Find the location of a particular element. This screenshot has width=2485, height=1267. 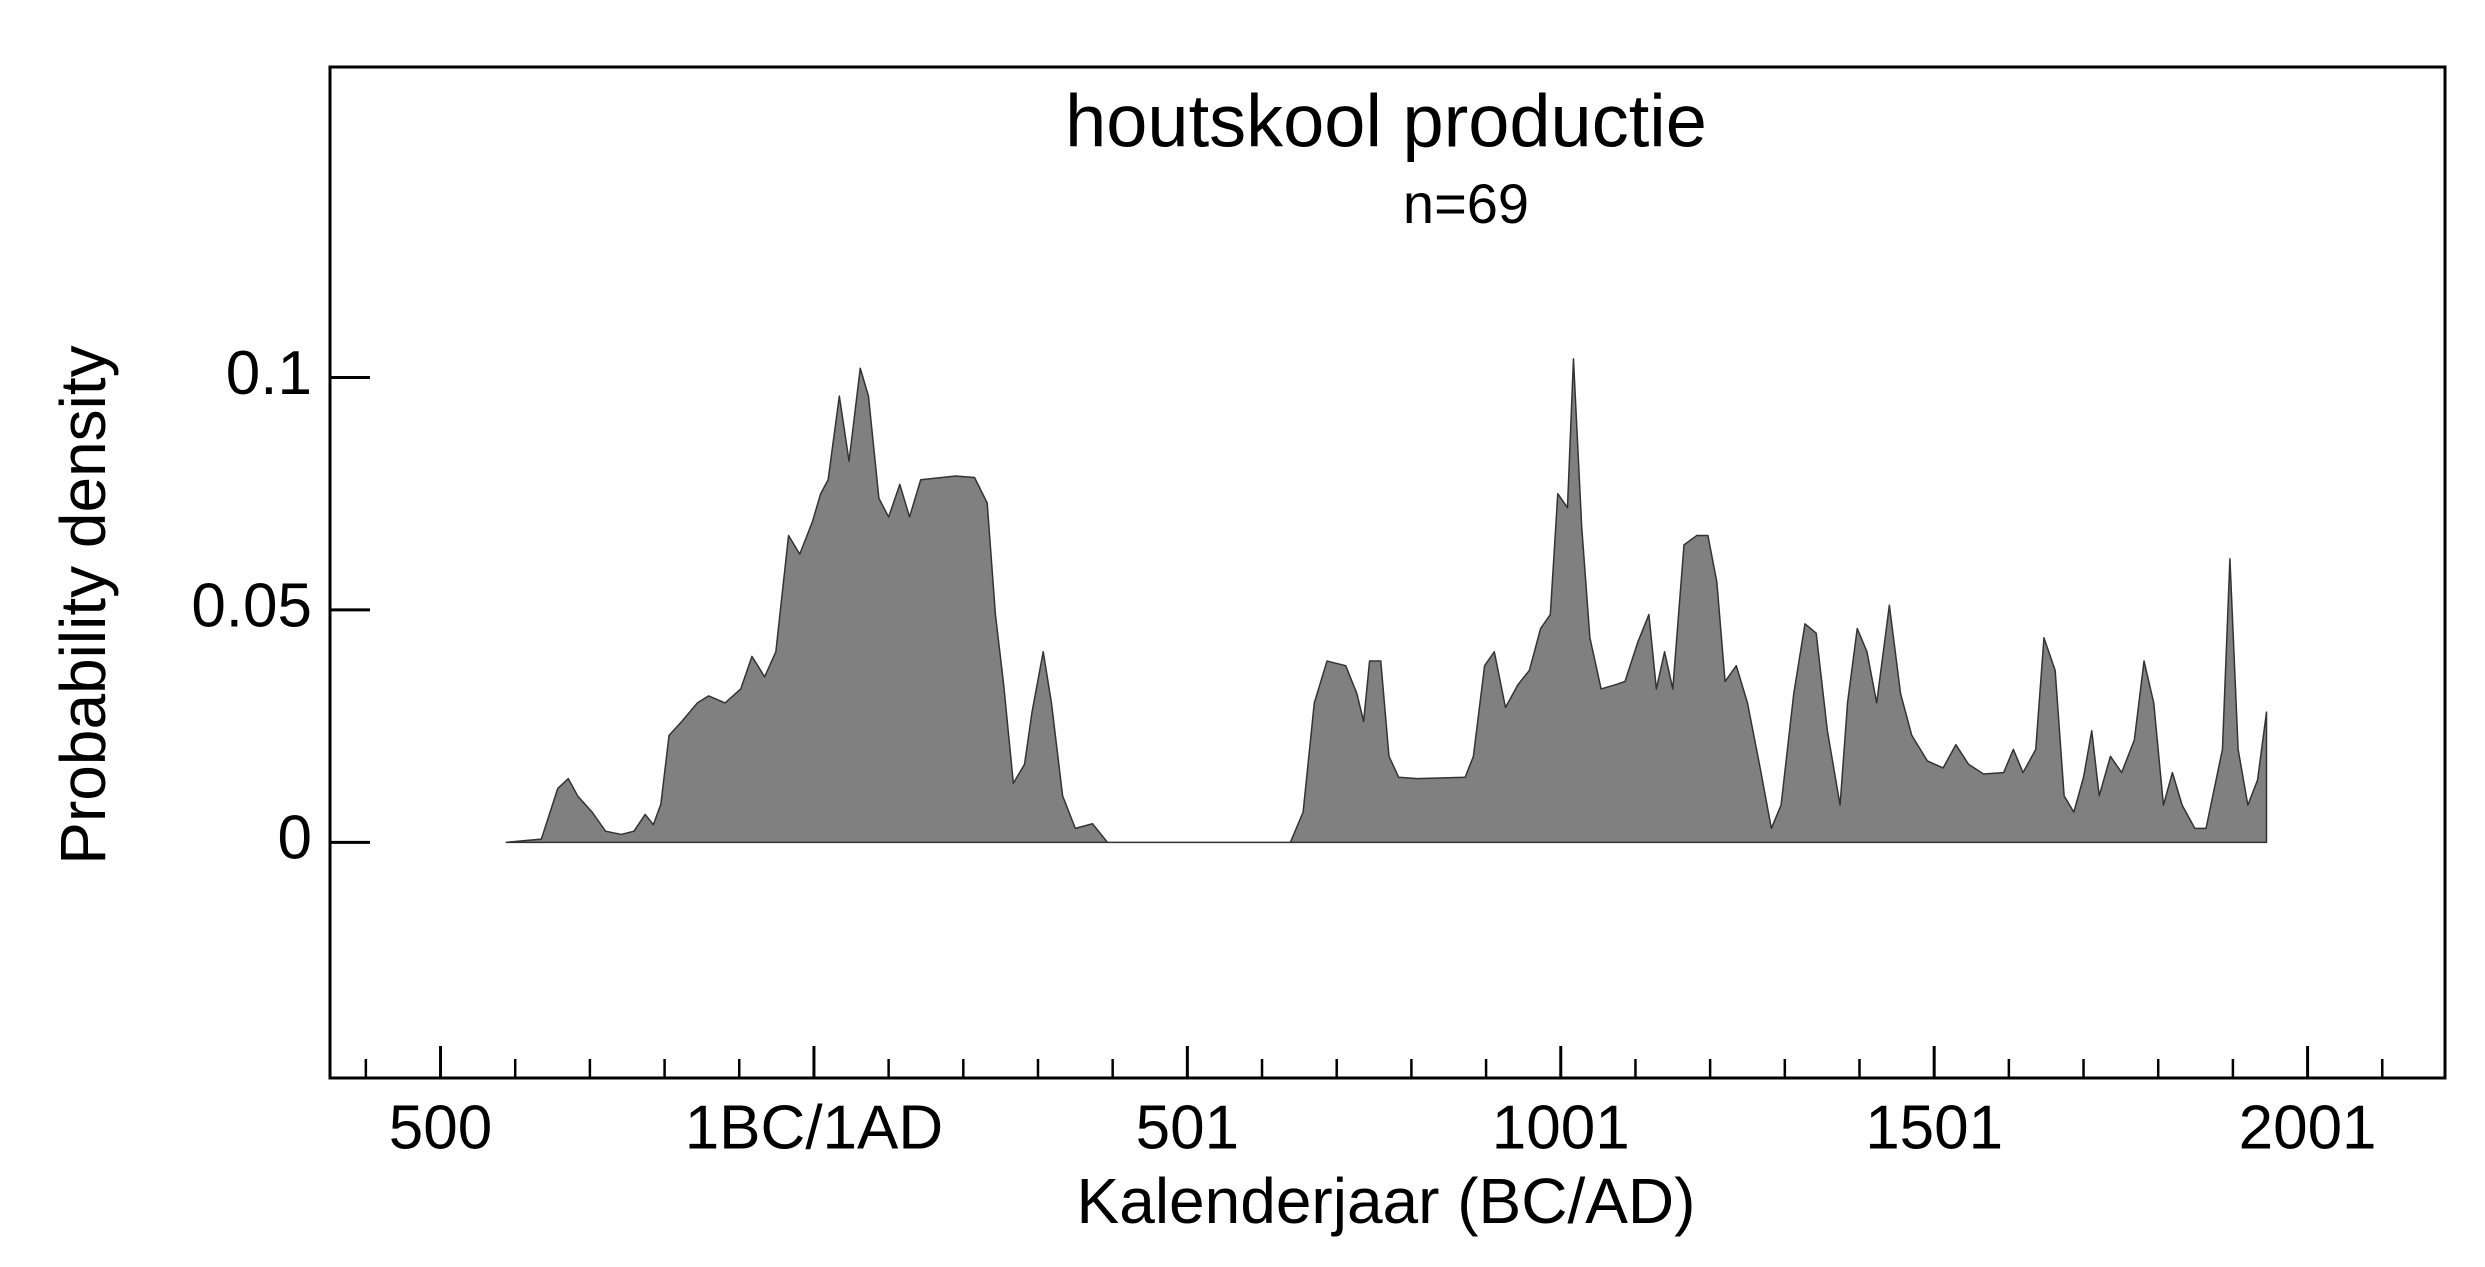

x-tick-label: 2001 is located at coordinates (2308, 1127).